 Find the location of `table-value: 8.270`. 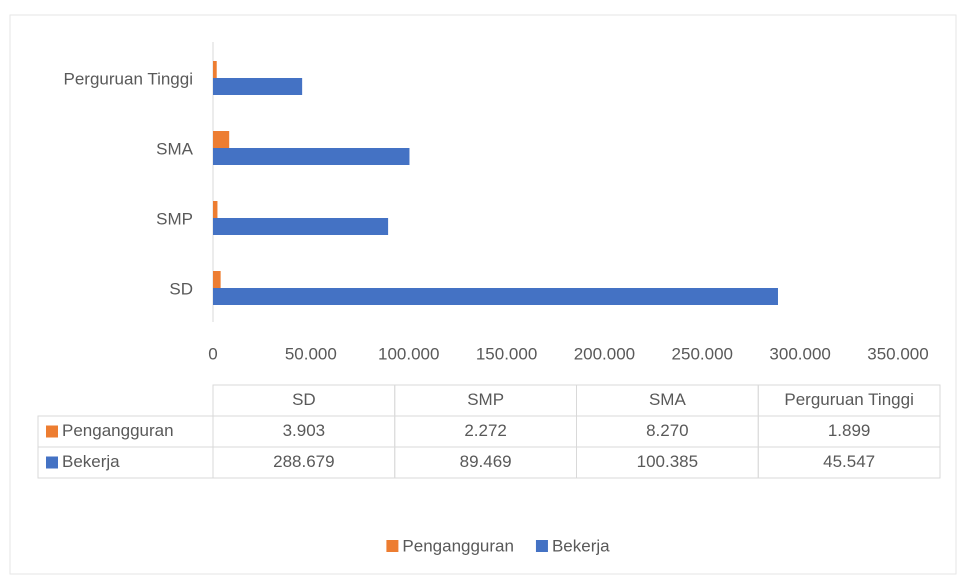

table-value: 8.270 is located at coordinates (667, 430).